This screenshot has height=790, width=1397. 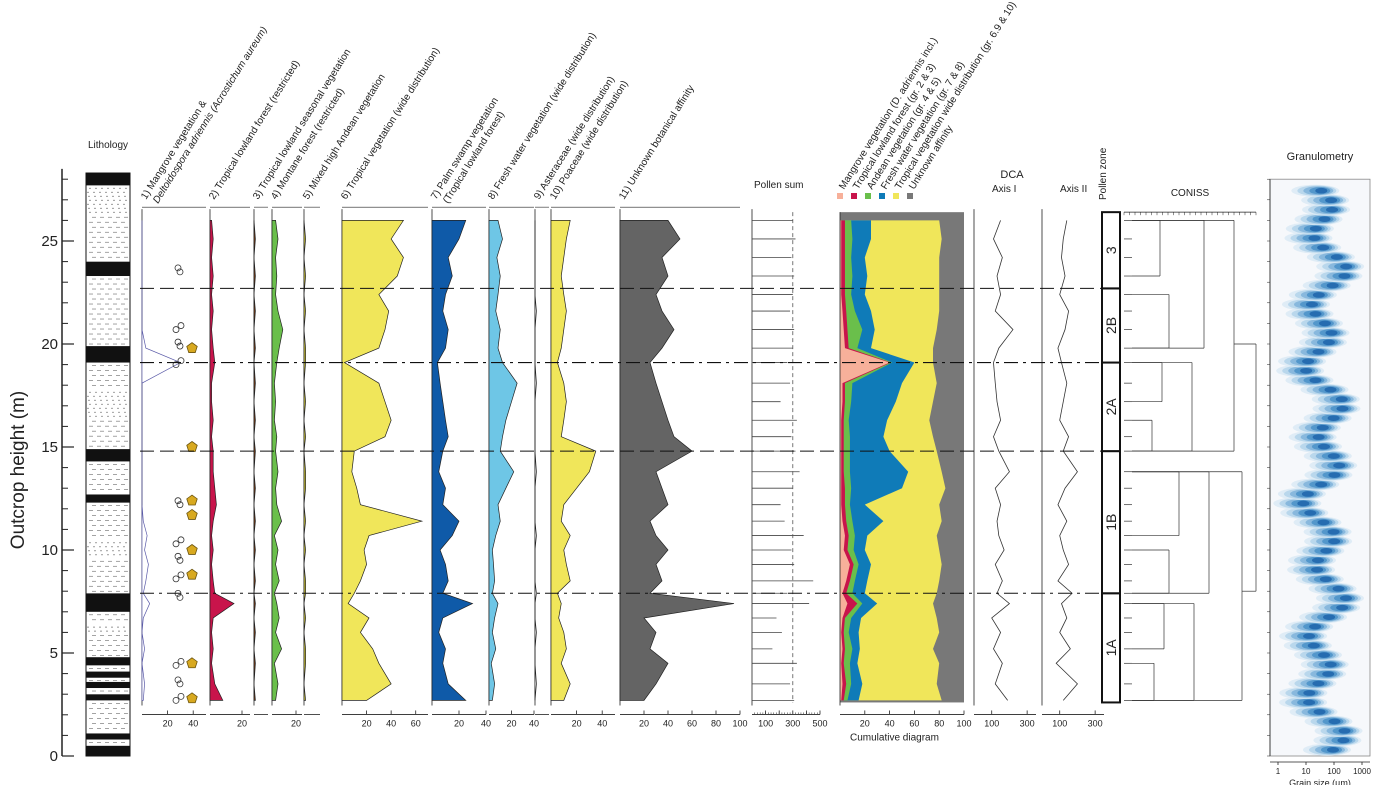 I want to click on series-panel-montane: 204) Montane forest (restricted), so click(x=308, y=407).